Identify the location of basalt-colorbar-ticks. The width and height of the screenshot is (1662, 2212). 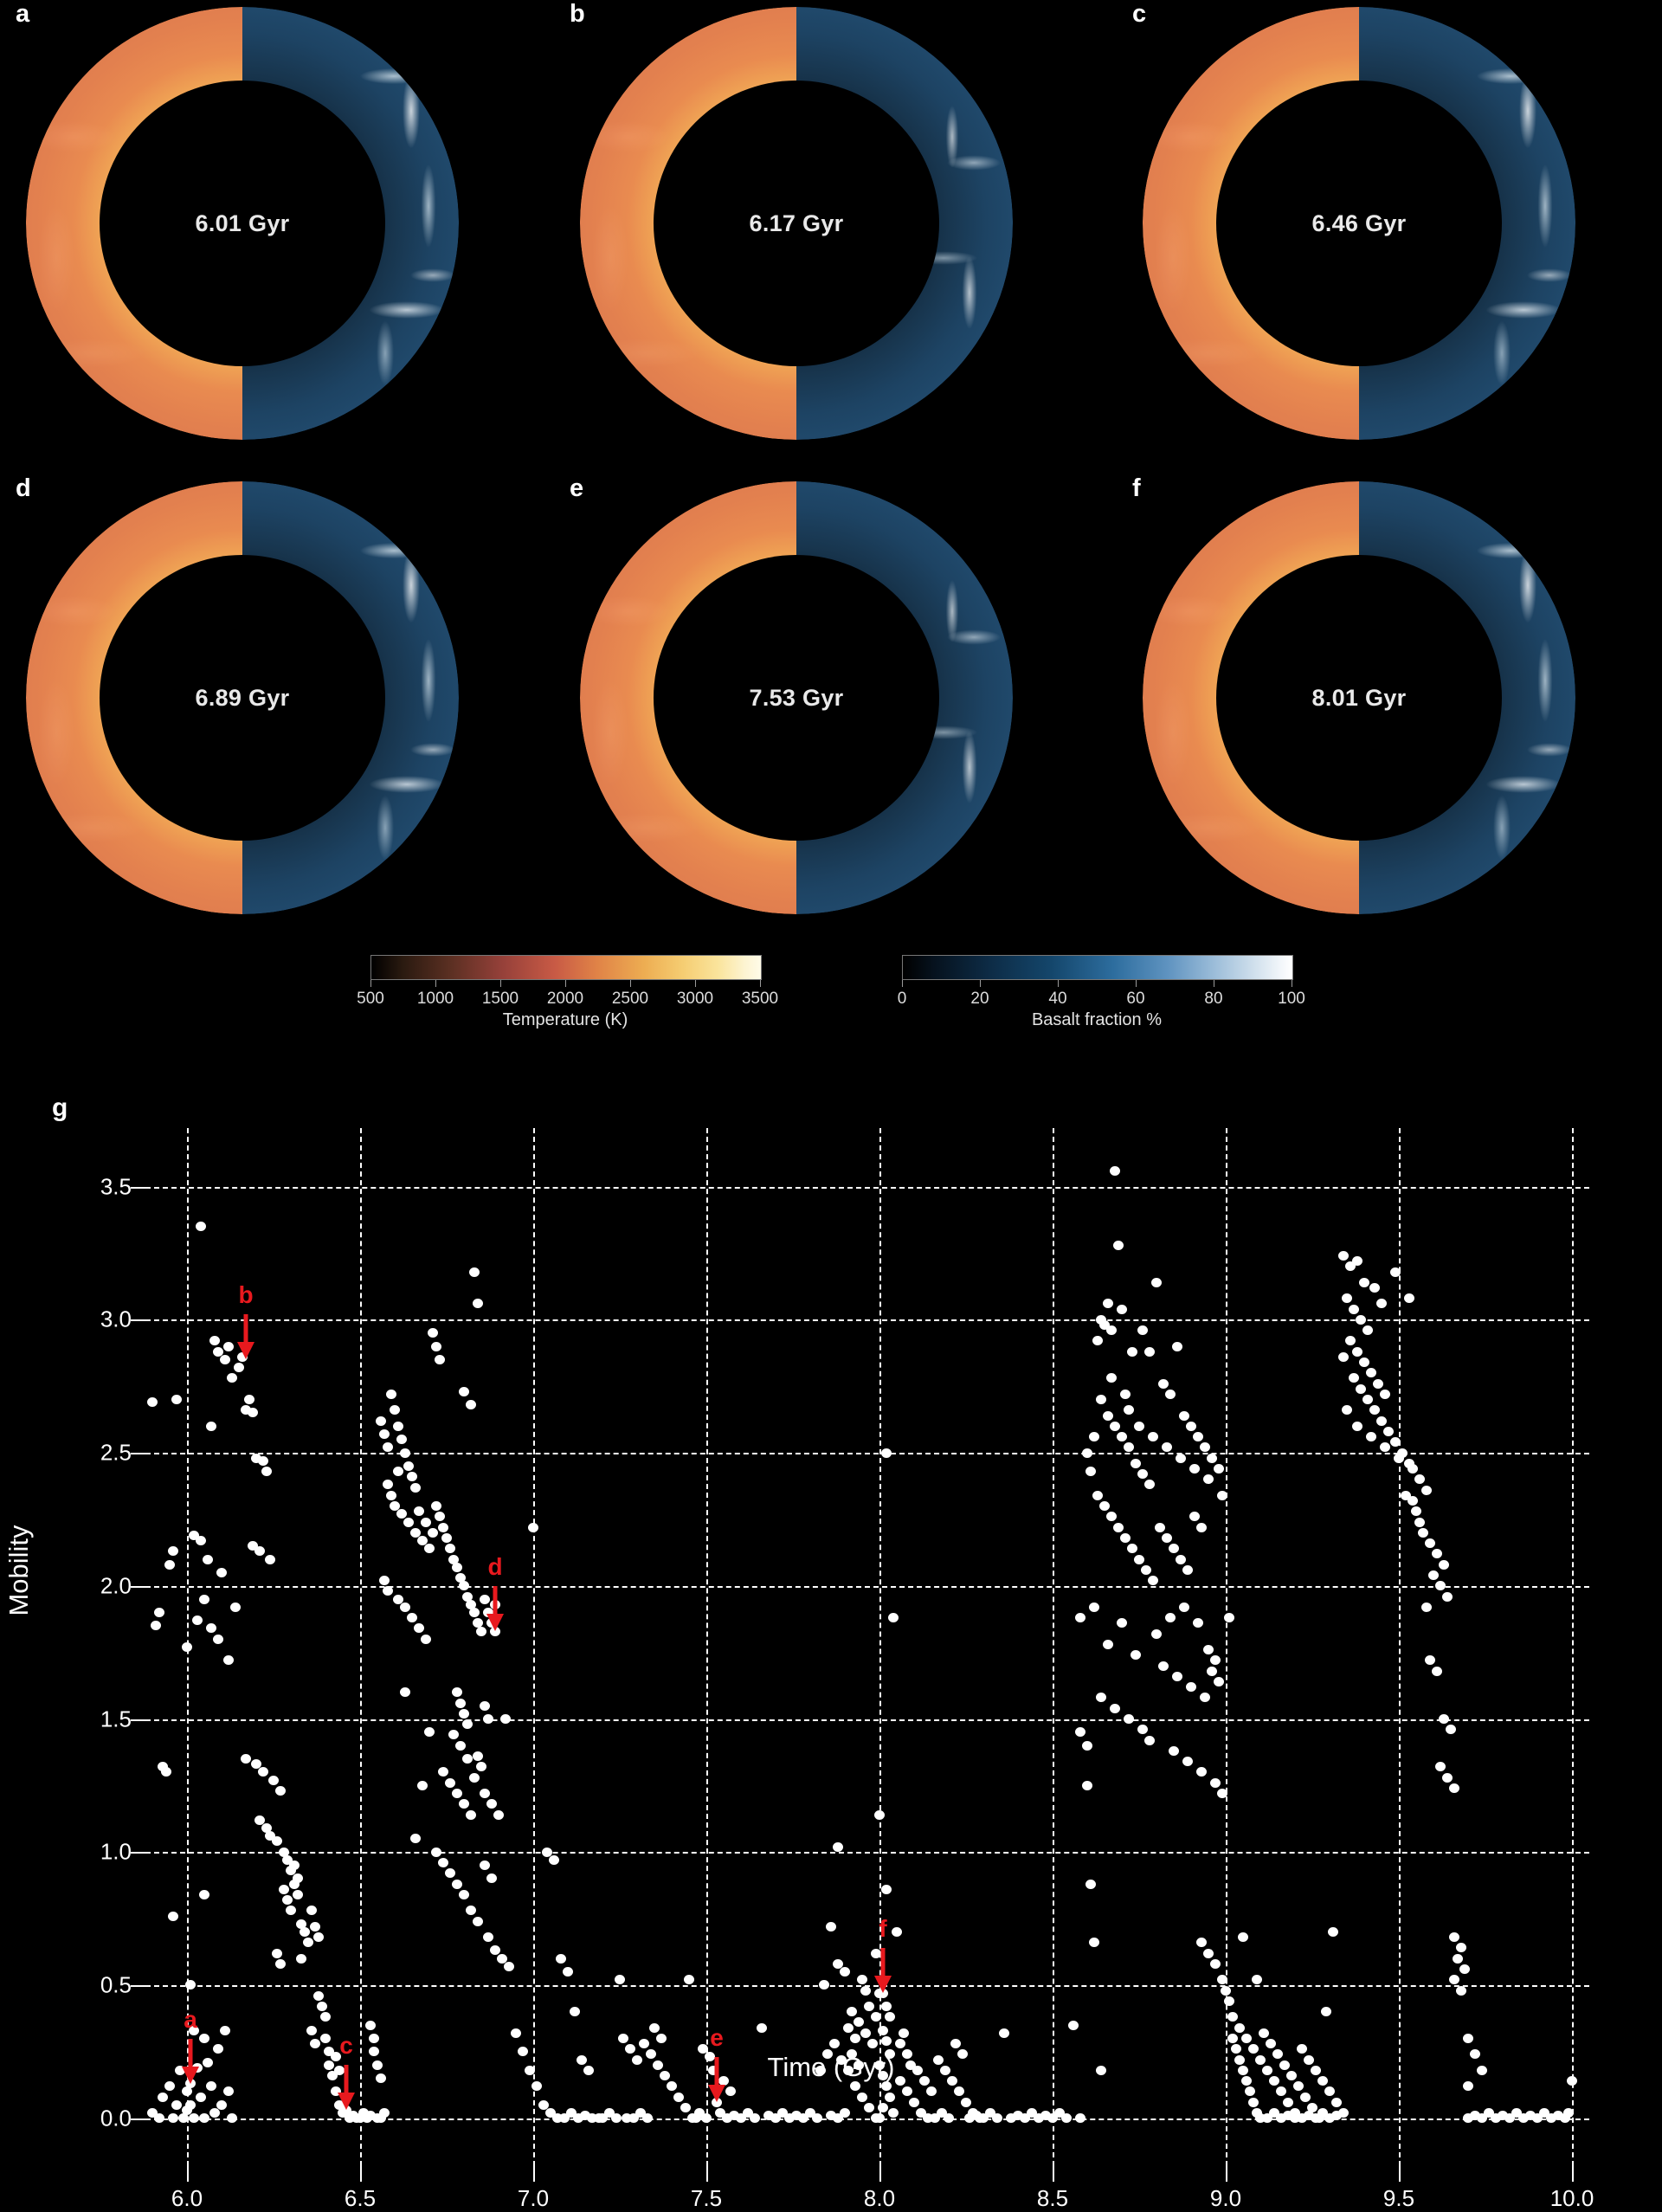
(1097, 984).